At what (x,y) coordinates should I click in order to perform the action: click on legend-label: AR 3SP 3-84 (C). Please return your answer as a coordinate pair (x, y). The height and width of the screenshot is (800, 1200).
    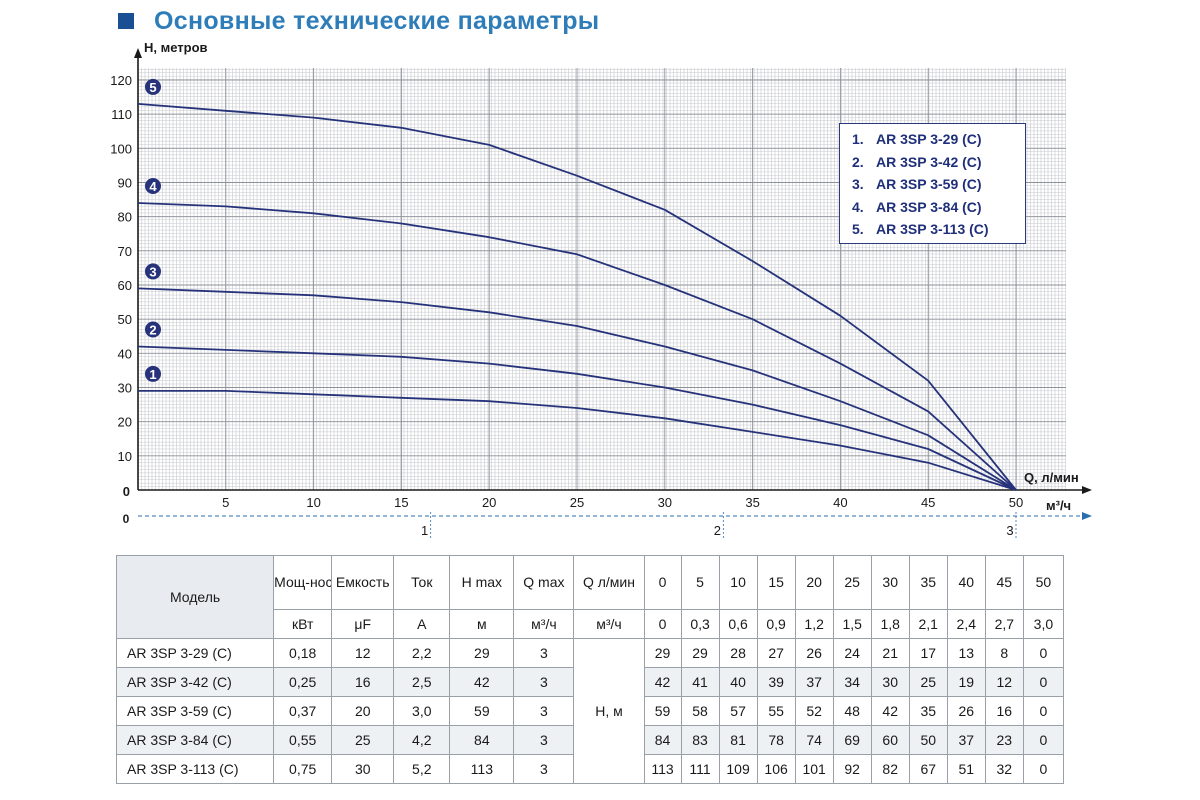
    Looking at the image, I should click on (929, 206).